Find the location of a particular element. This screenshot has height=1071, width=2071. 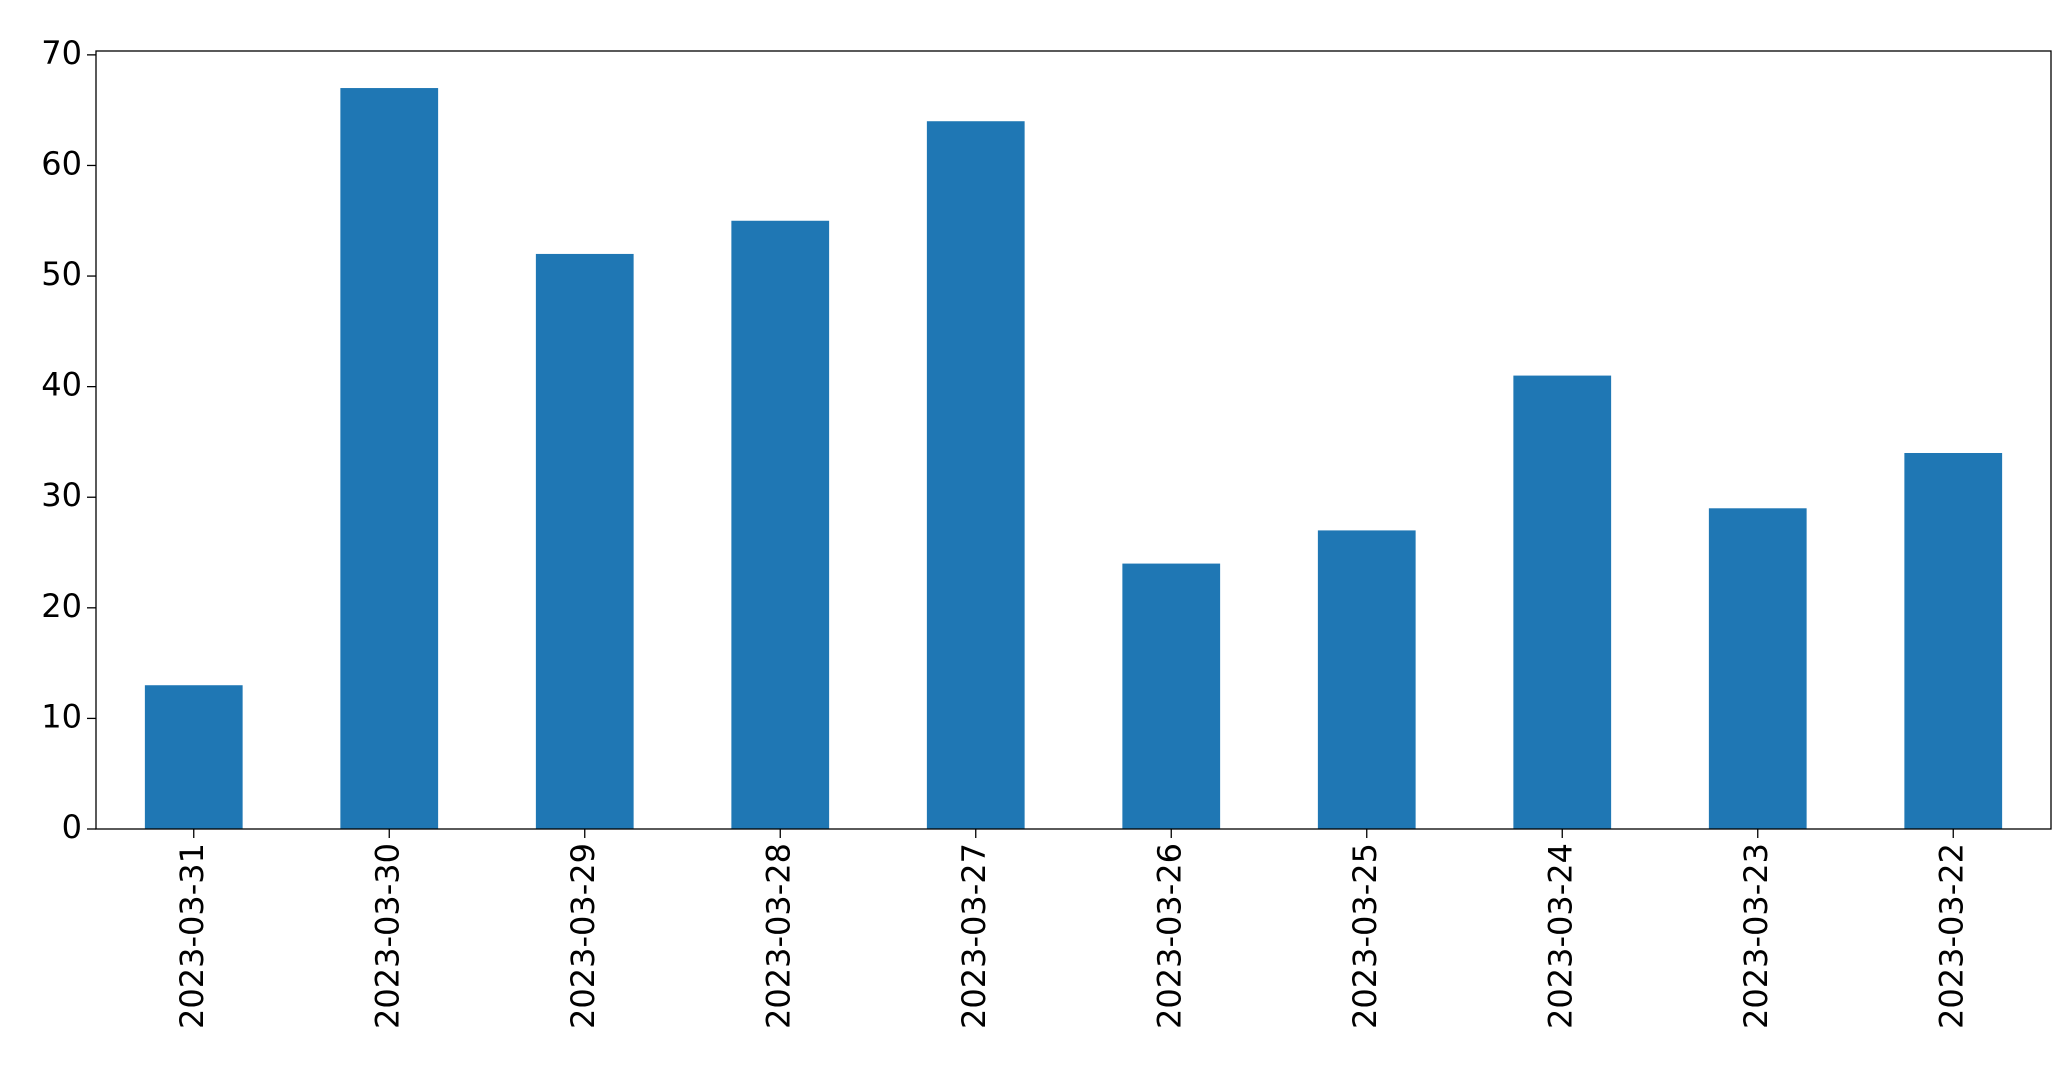

x-tick-label: 2023-03-23 is located at coordinates (1756, 936).